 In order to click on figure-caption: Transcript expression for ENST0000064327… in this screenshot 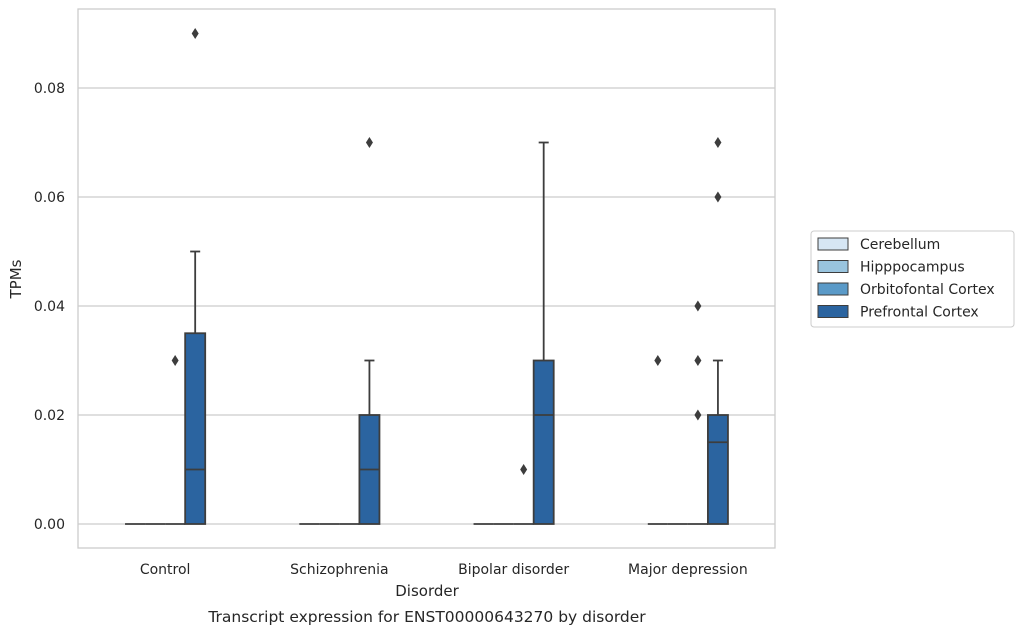, I will do `click(426, 617)`.